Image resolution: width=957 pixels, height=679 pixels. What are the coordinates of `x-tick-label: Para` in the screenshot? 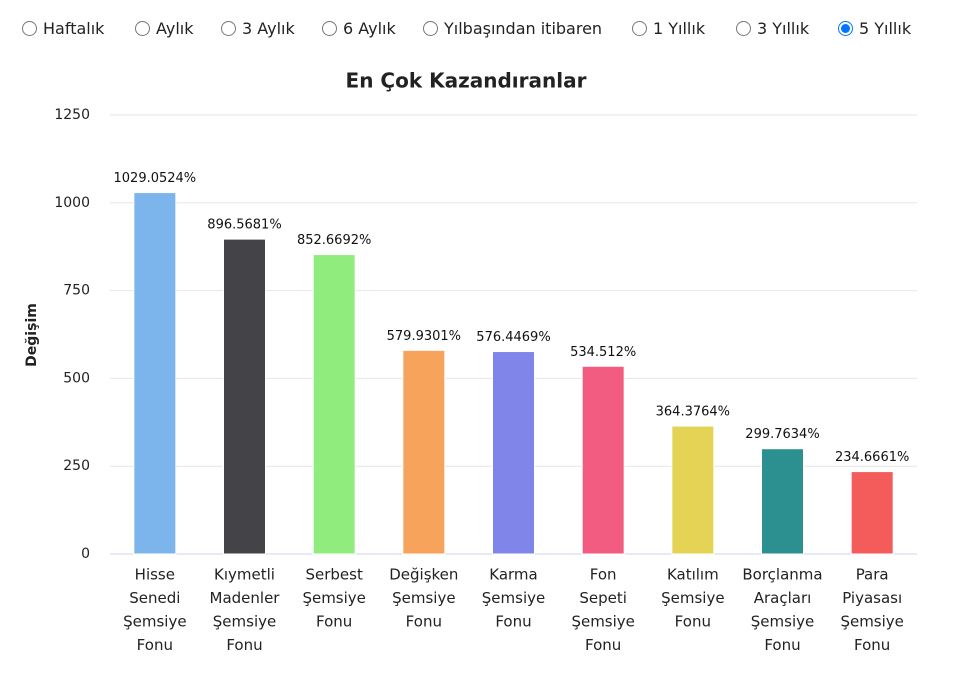 It's located at (872, 575).